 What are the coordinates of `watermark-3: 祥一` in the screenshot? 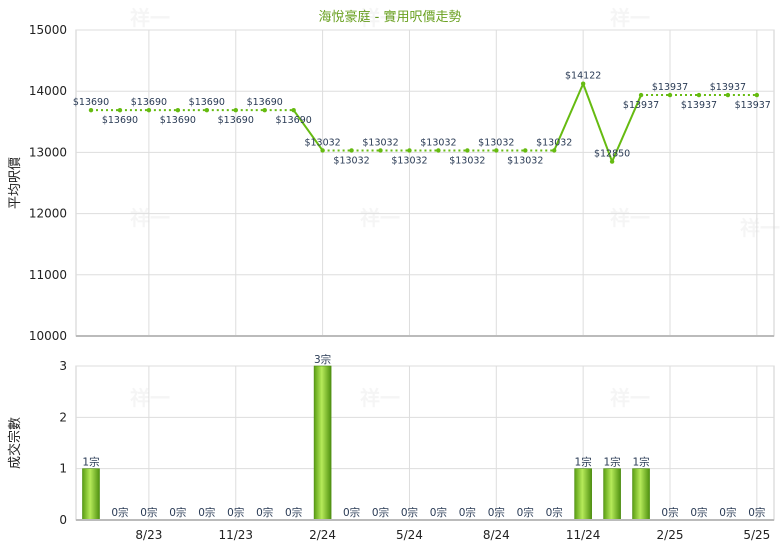 It's located at (150, 218).